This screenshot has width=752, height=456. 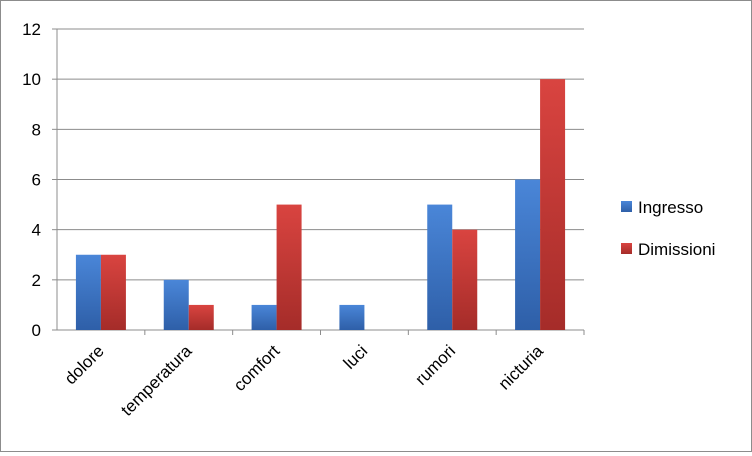 I want to click on y-tick-label: 0, so click(x=36, y=330).